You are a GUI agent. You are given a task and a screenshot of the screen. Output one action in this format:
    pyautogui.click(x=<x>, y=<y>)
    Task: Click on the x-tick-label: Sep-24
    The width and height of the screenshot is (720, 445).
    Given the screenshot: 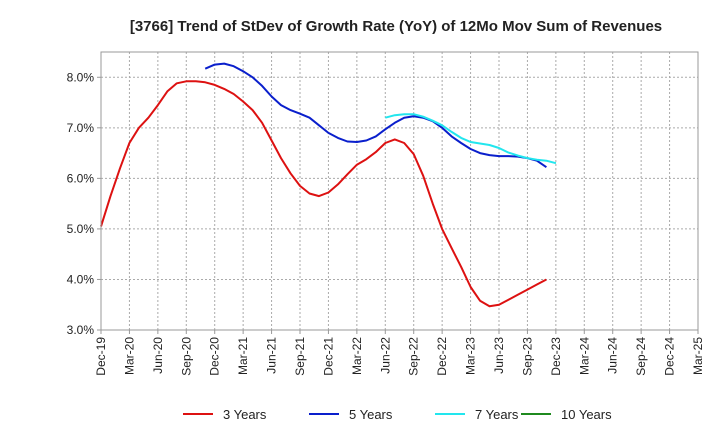 What is the action you would take?
    pyautogui.click(x=641, y=356)
    